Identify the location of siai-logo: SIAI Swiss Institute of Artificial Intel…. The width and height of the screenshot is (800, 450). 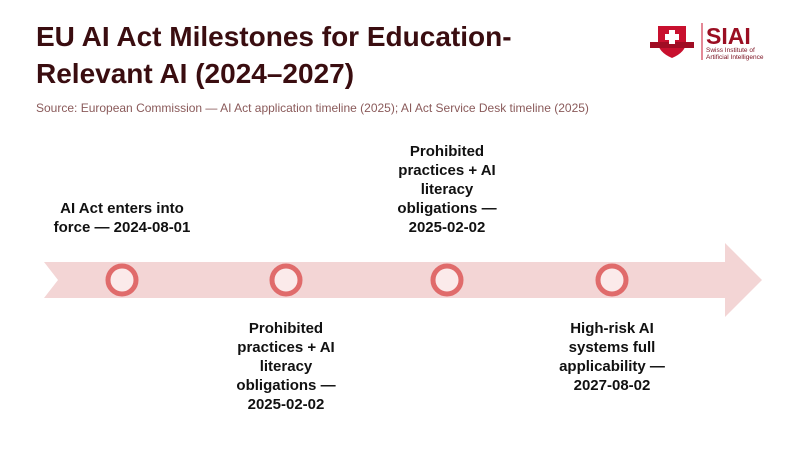
(707, 42).